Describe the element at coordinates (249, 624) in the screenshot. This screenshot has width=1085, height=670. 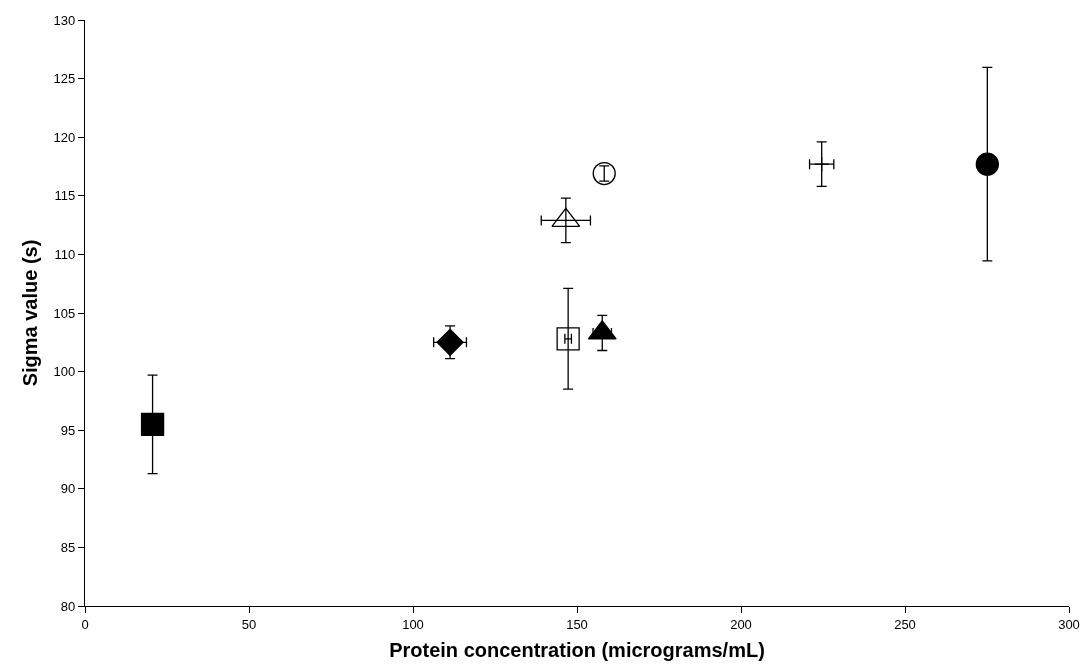
I see `x-tick-label: 50` at that location.